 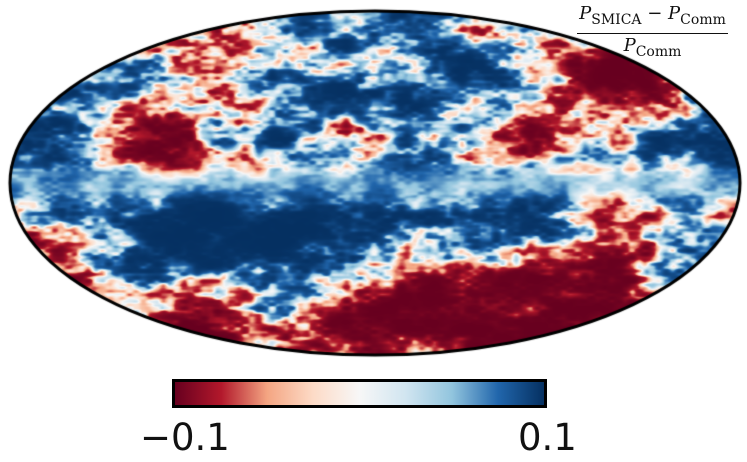 I want to click on colorbar-min-label: −0.1, so click(x=185, y=437).